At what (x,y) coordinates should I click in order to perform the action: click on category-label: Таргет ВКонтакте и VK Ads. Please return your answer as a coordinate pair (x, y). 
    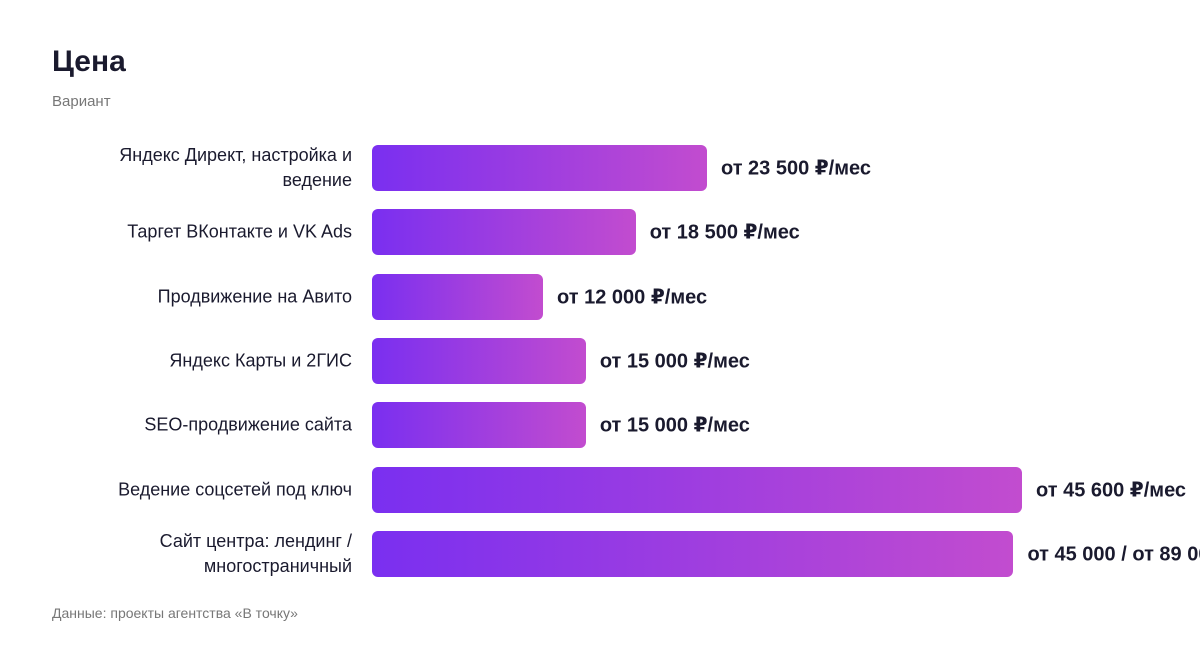
    Looking at the image, I should click on (239, 231).